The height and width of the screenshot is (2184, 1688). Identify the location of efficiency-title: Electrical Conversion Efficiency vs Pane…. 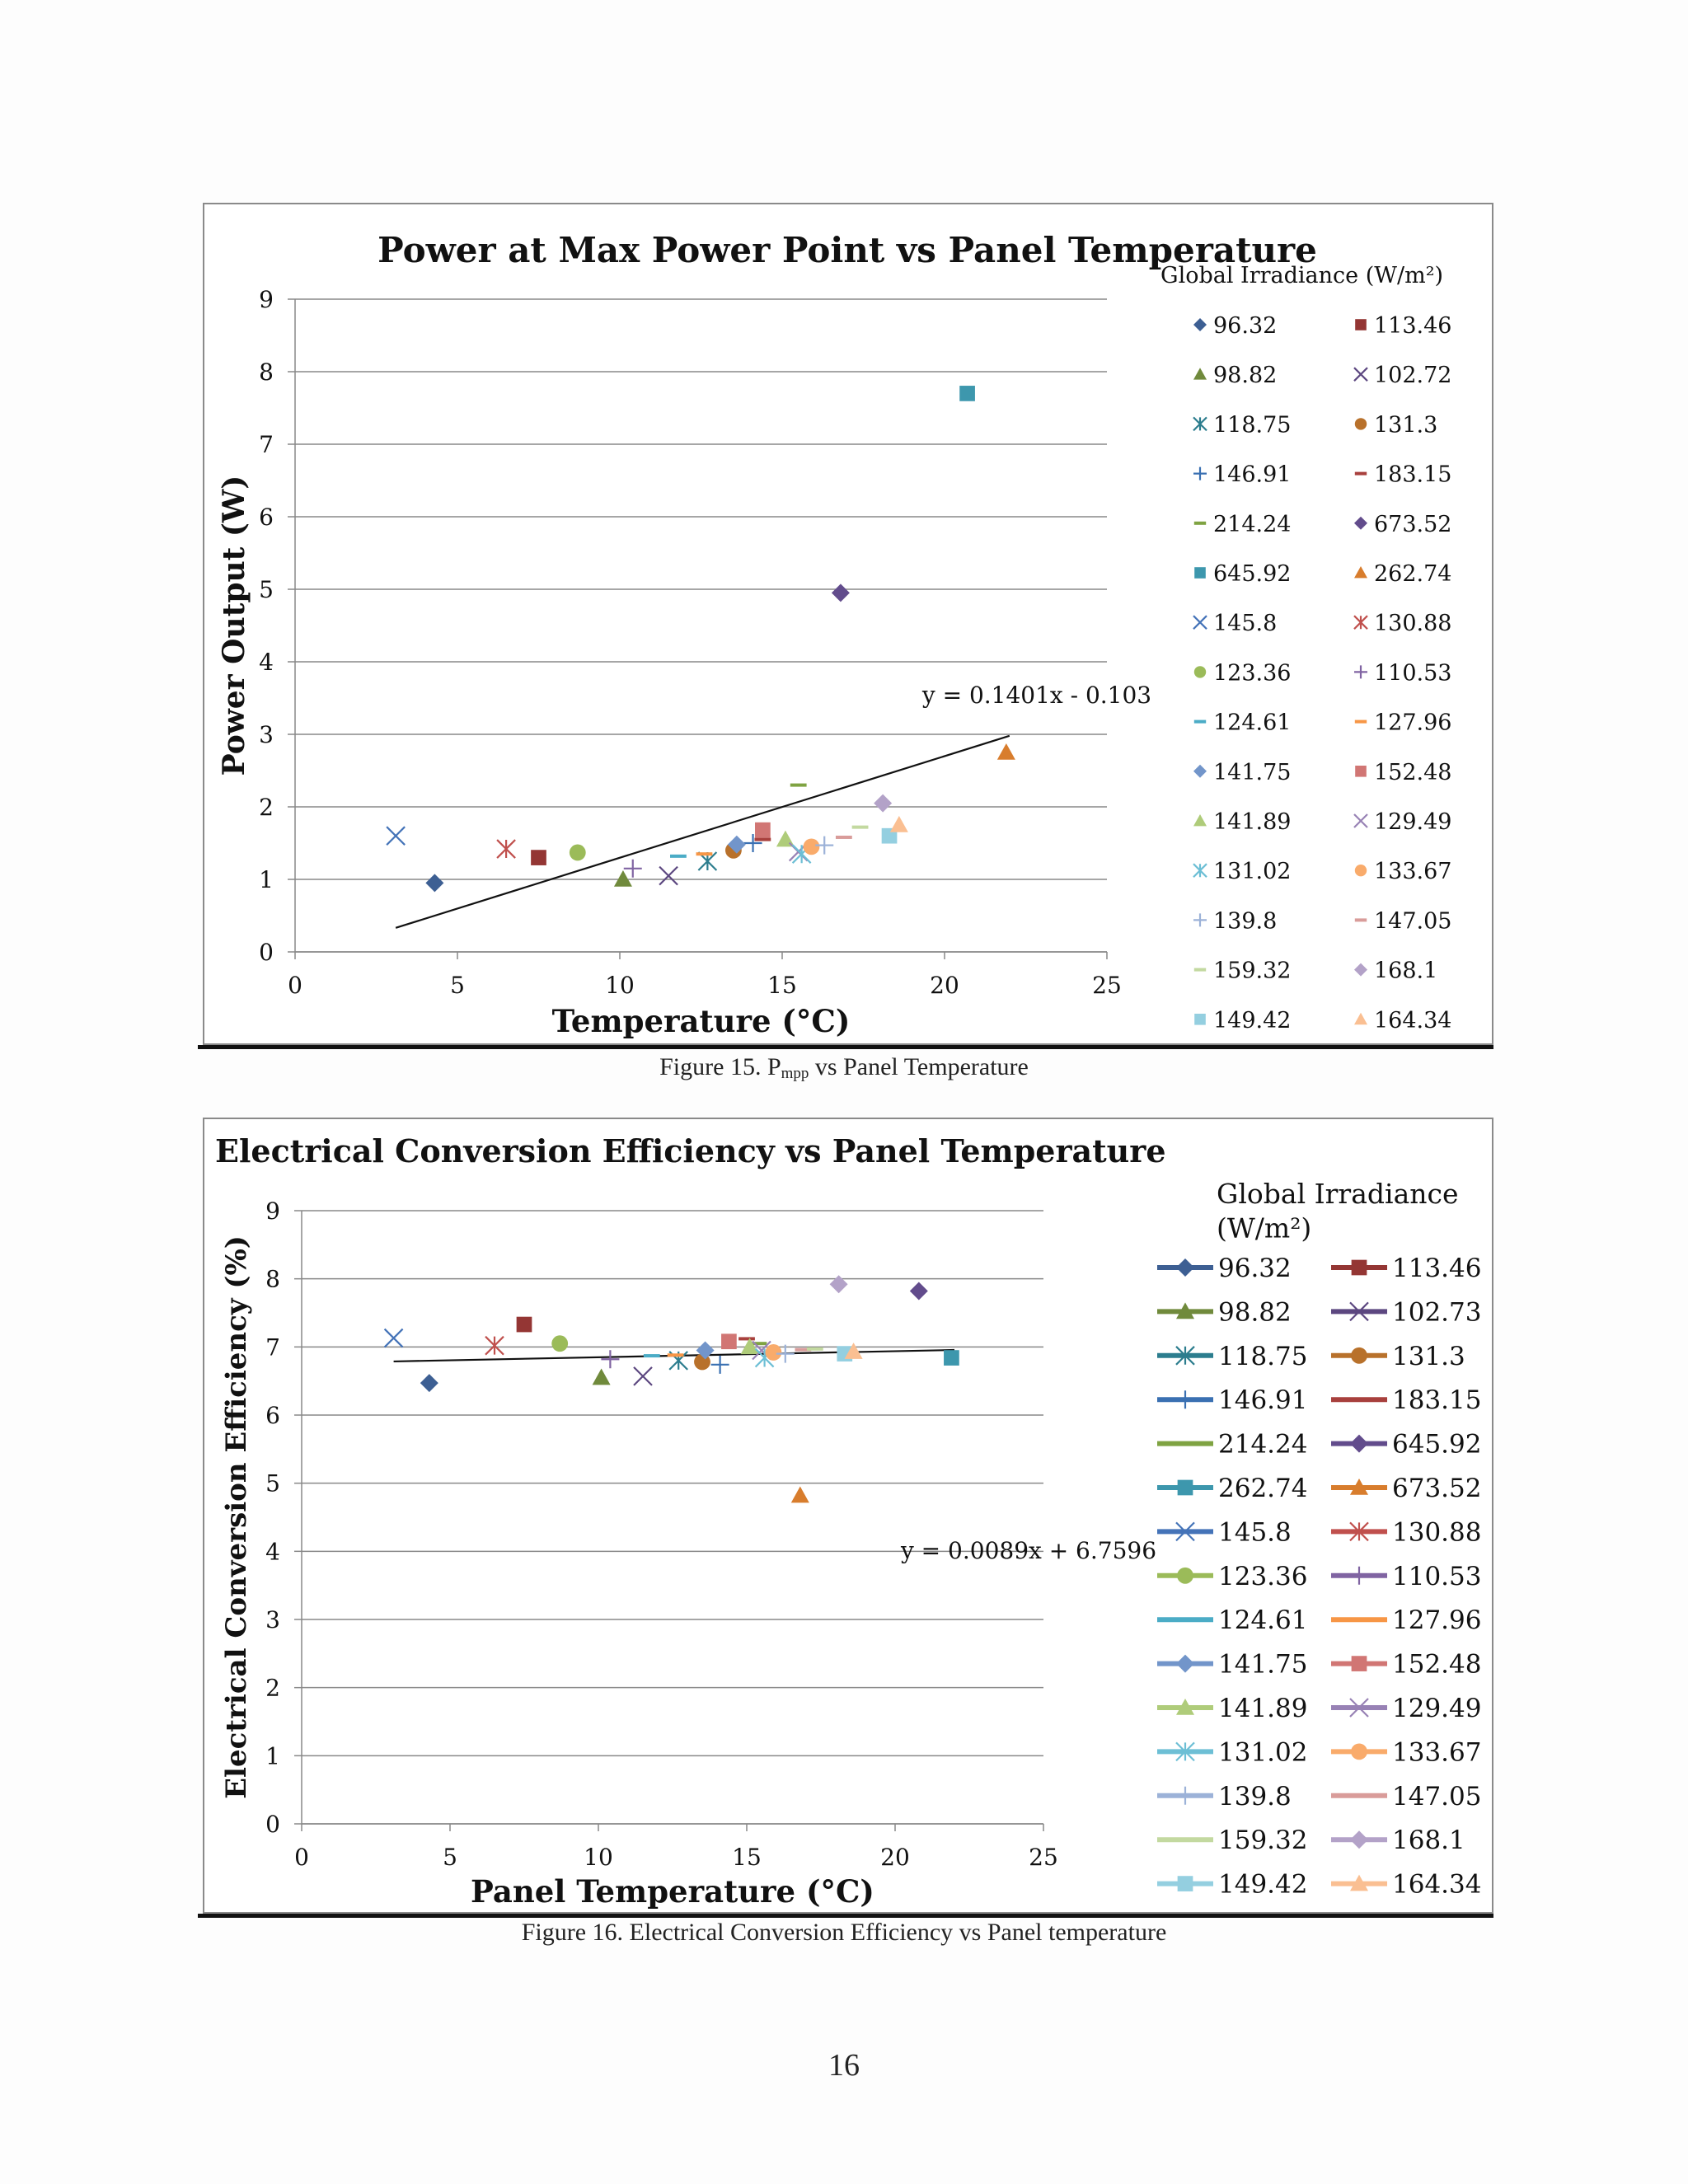
(691, 1150).